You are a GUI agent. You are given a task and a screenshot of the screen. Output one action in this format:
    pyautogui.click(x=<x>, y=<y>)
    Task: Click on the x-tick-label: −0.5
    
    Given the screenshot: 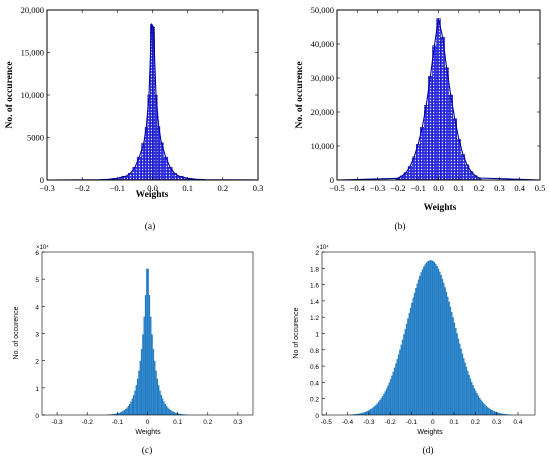 What is the action you would take?
    pyautogui.click(x=336, y=188)
    